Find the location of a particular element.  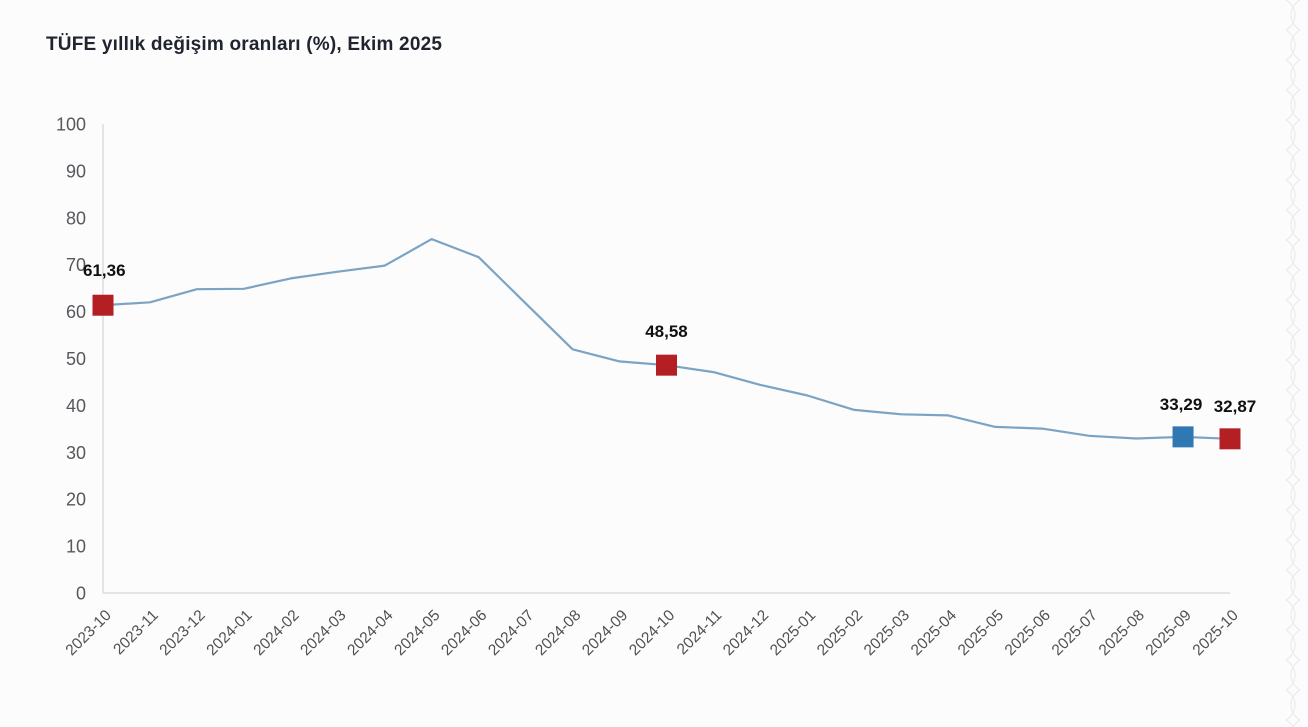

x-tick-label: 2024-08 is located at coordinates (558, 633).